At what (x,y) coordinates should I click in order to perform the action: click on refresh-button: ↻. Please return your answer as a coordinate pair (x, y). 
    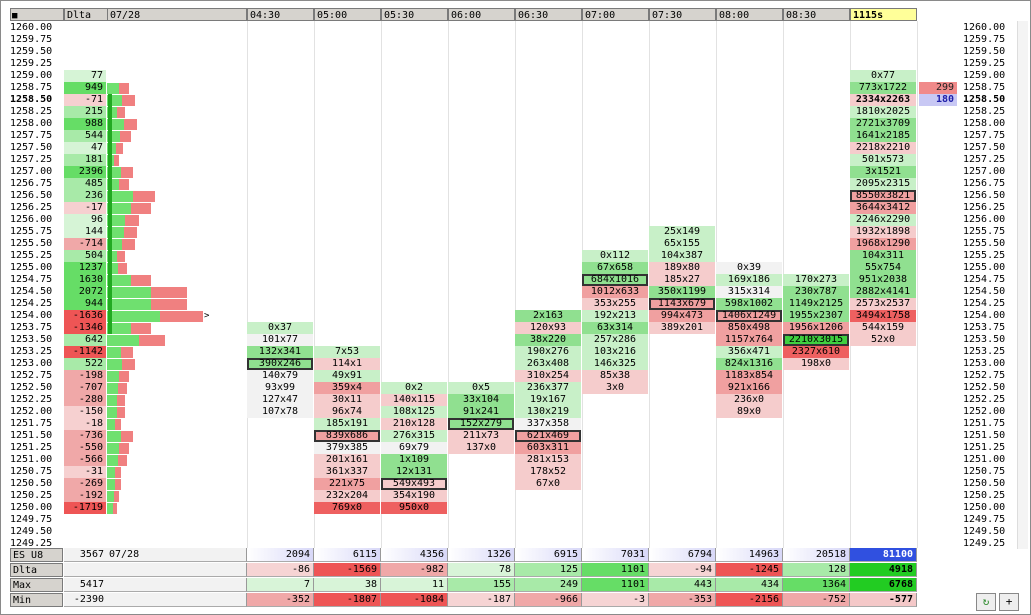
    Looking at the image, I should click on (986, 602).